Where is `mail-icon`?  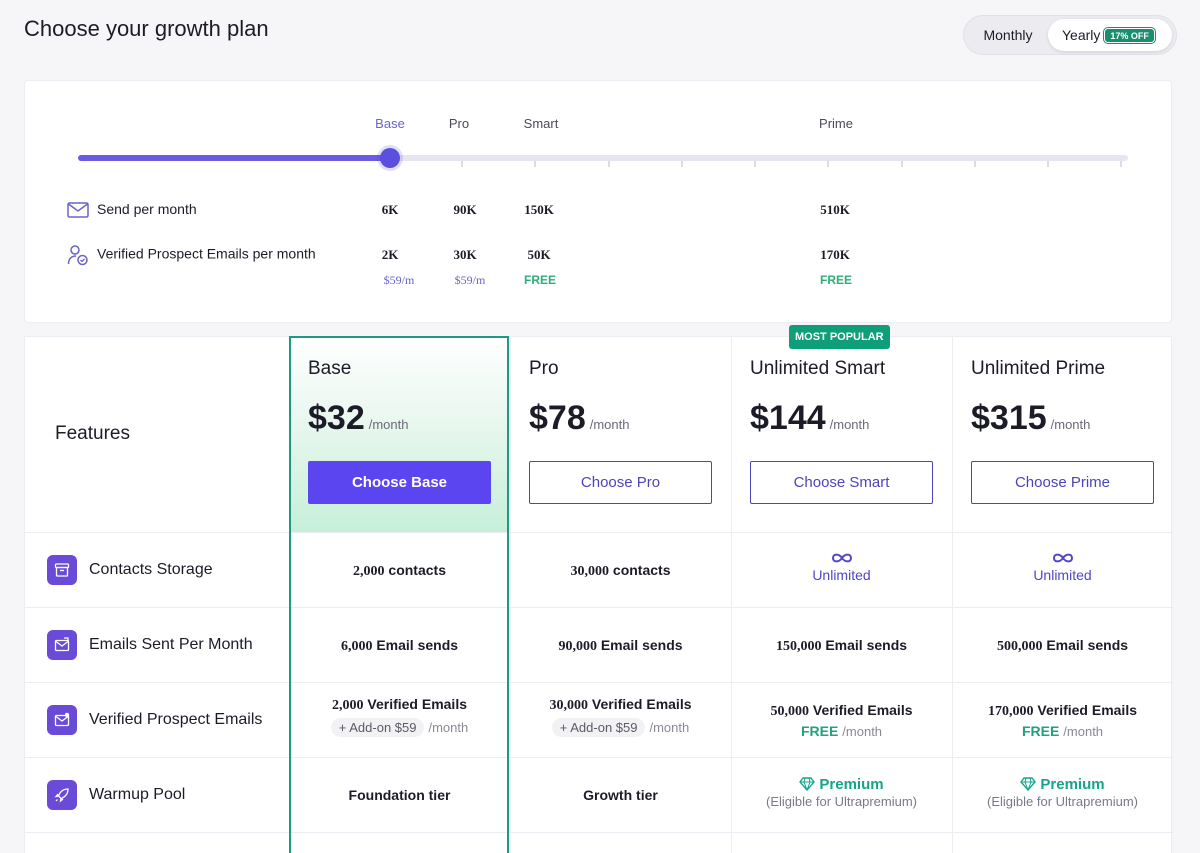
mail-icon is located at coordinates (78, 210).